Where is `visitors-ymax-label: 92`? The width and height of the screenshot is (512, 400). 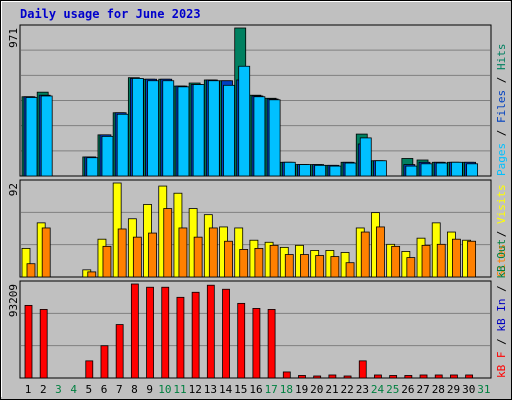 visitors-ymax-label: 92 is located at coordinates (13, 189).